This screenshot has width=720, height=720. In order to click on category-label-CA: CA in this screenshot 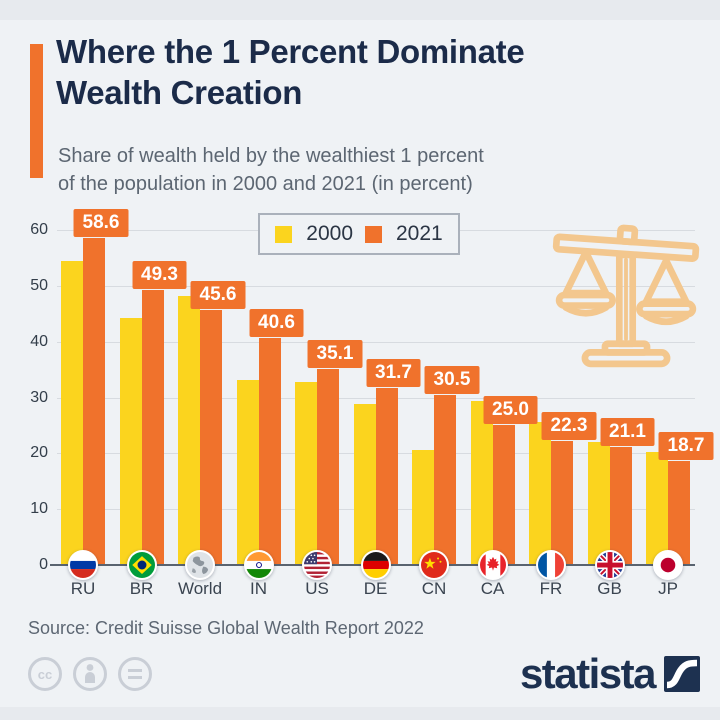, I will do `click(492, 588)`.